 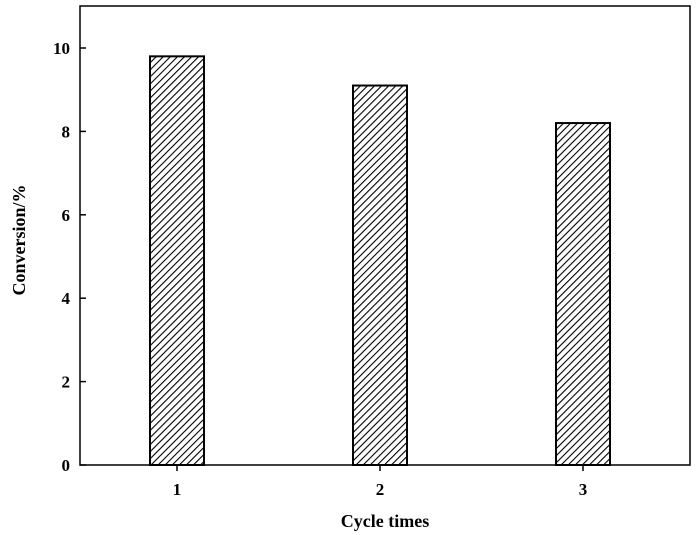 What do you see at coordinates (66, 465) in the screenshot?
I see `y-tick-label: 0` at bounding box center [66, 465].